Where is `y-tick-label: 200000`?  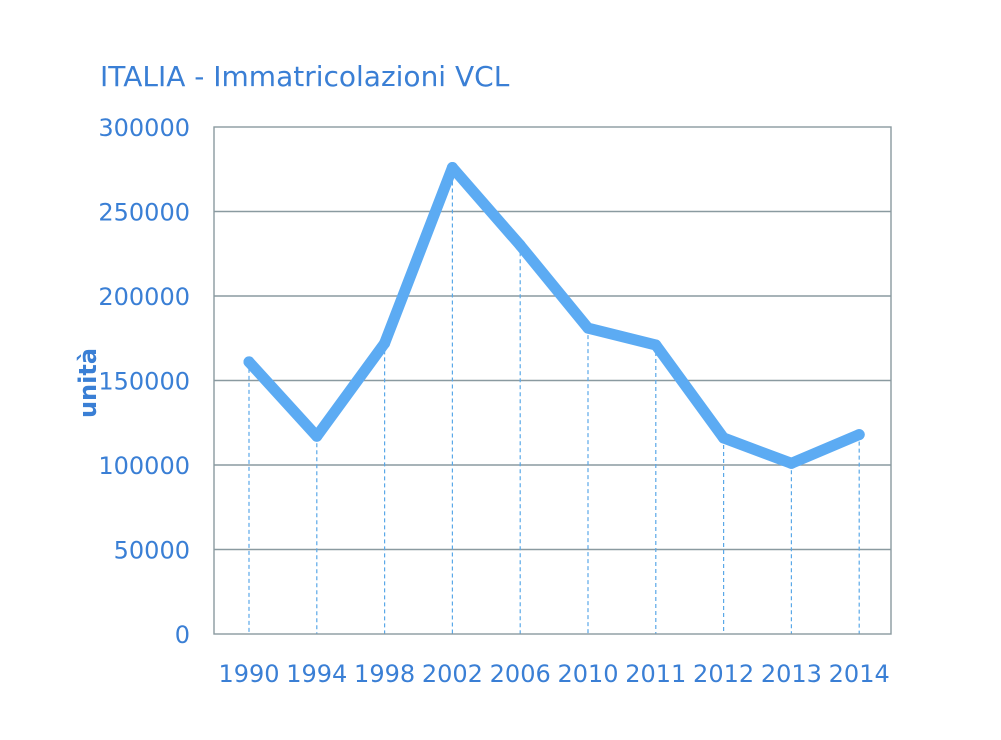
y-tick-label: 200000 is located at coordinates (144, 297).